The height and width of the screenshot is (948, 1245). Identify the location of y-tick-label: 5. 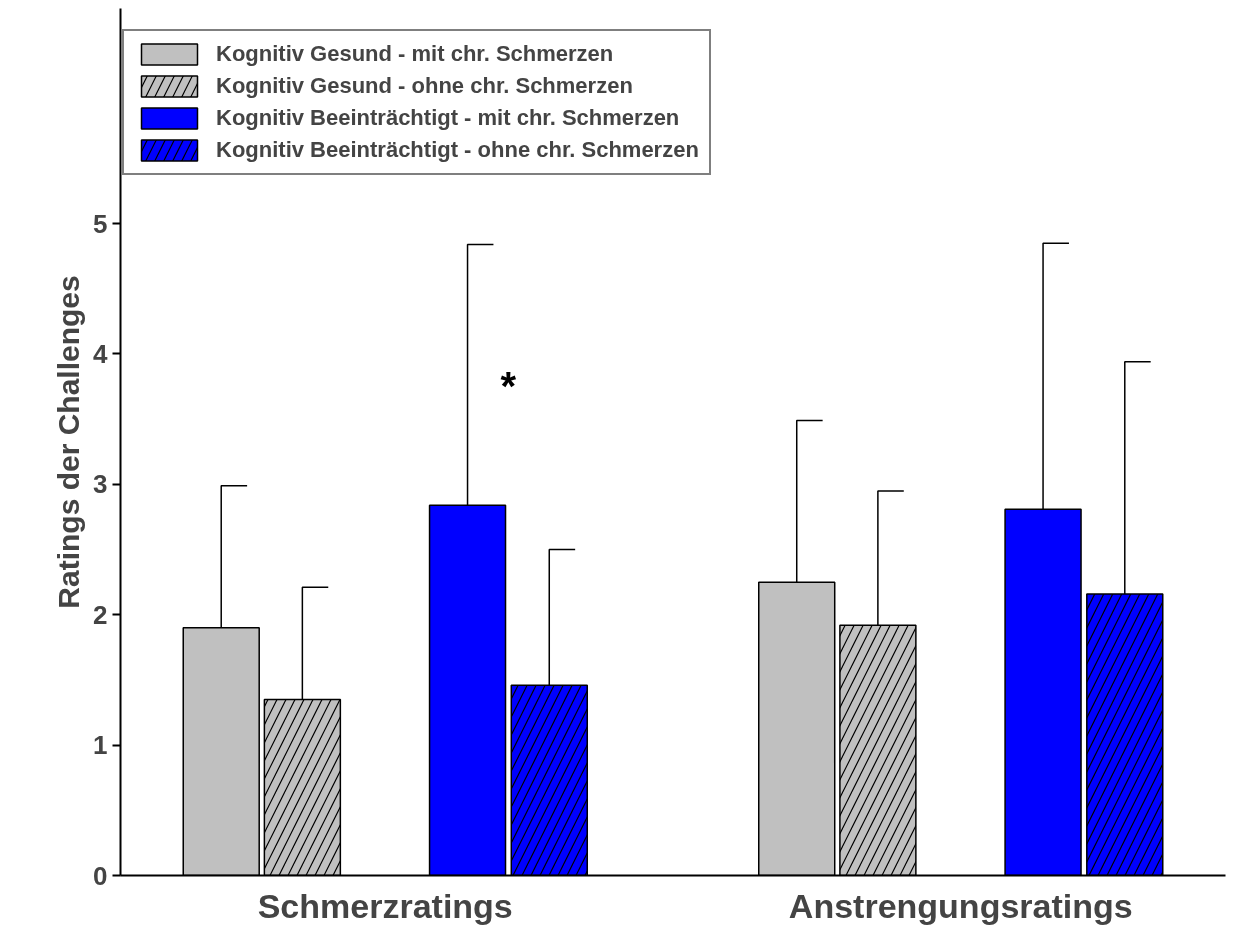
(100, 223).